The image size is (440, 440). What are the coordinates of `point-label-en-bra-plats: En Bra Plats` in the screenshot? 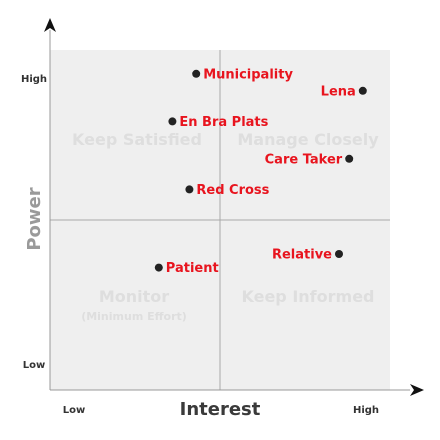 It's located at (223, 122).